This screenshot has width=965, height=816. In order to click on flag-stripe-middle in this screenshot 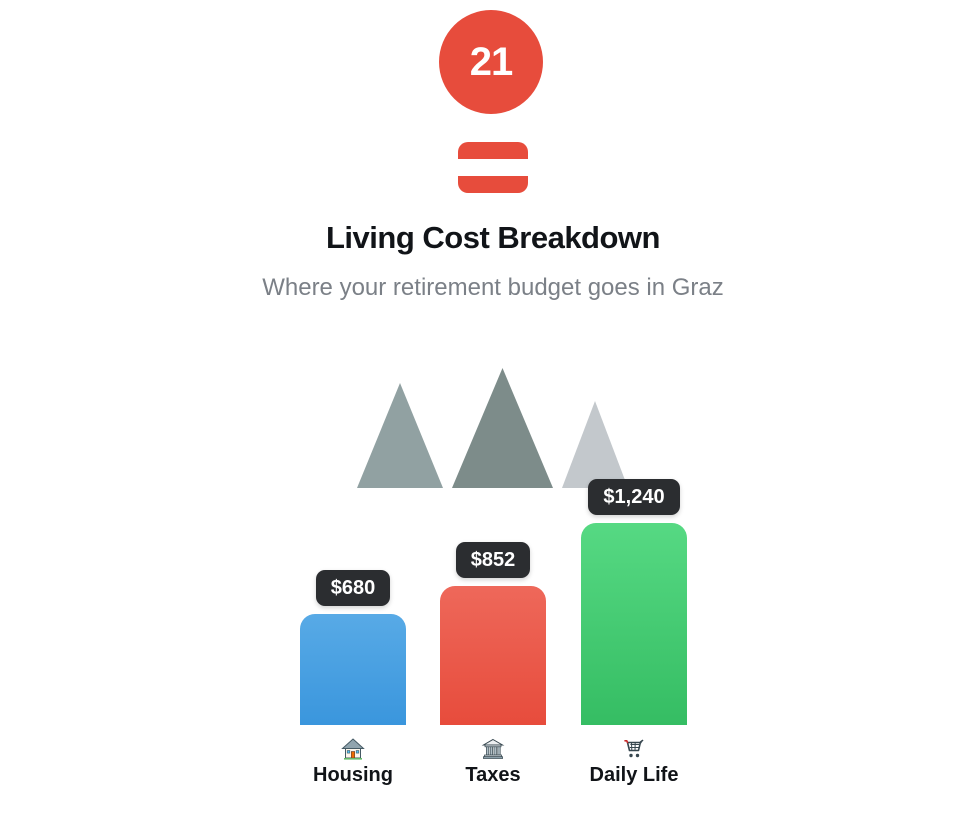, I will do `click(493, 167)`.